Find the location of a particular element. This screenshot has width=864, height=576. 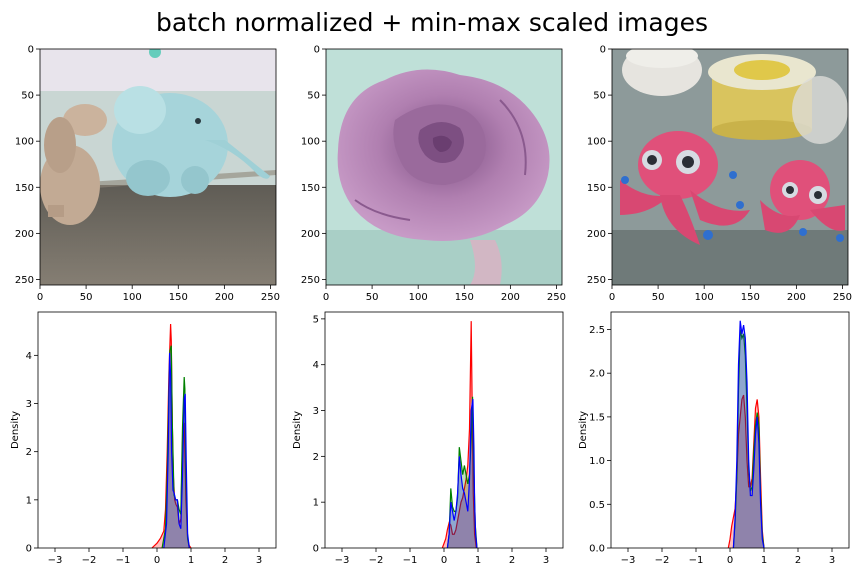

ytick-label: 2.0 is located at coordinates (597, 374).